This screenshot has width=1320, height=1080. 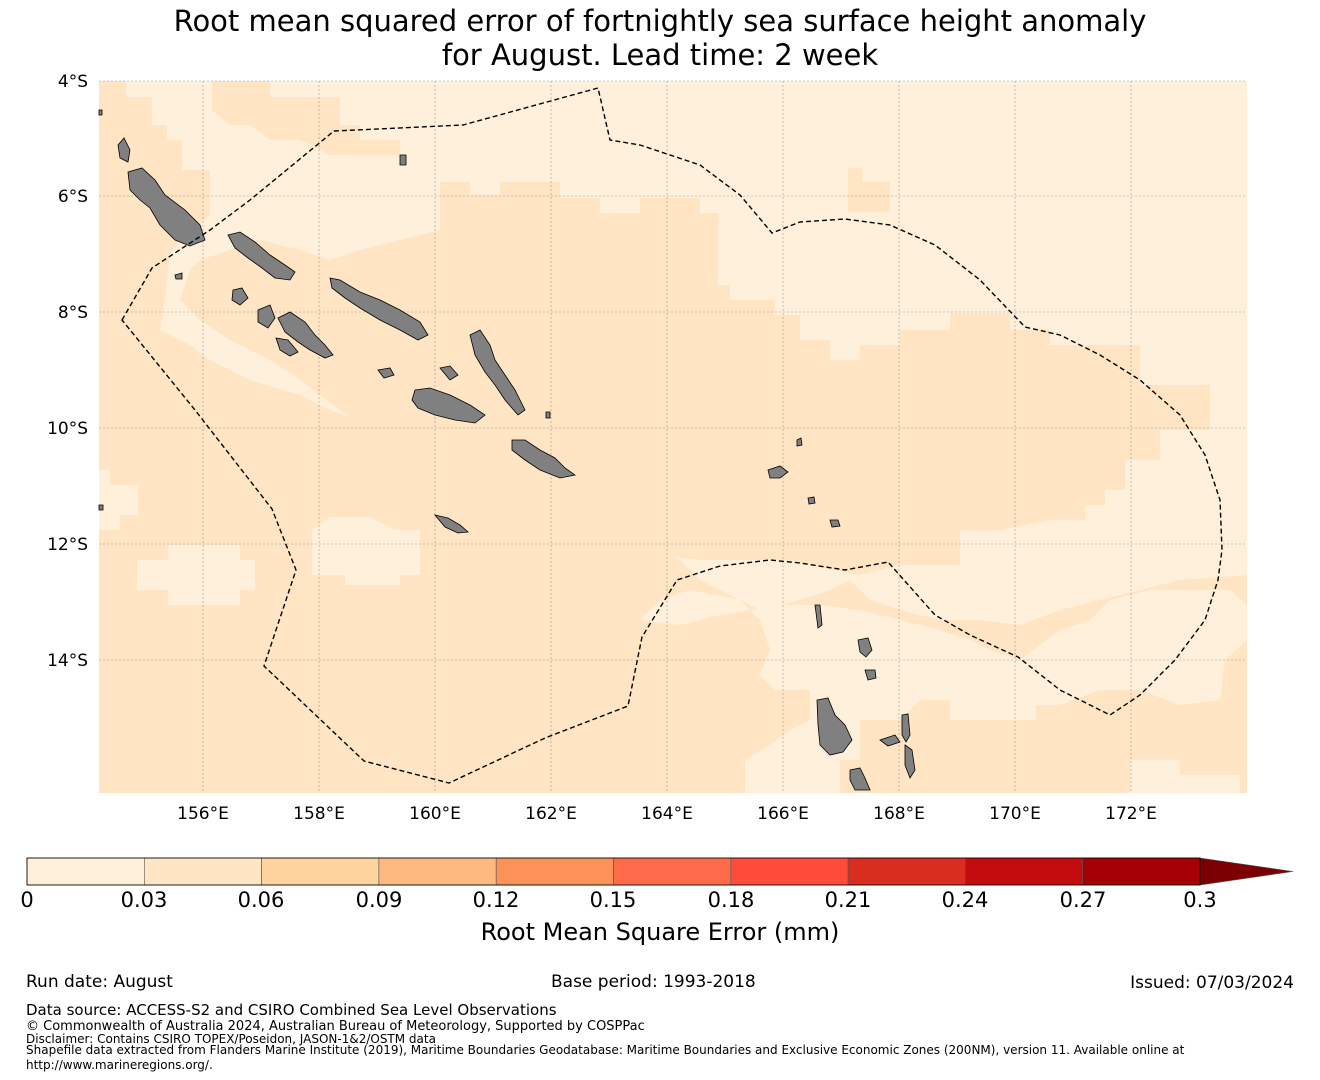 What do you see at coordinates (261, 256) in the screenshot?
I see `choiseul-island` at bounding box center [261, 256].